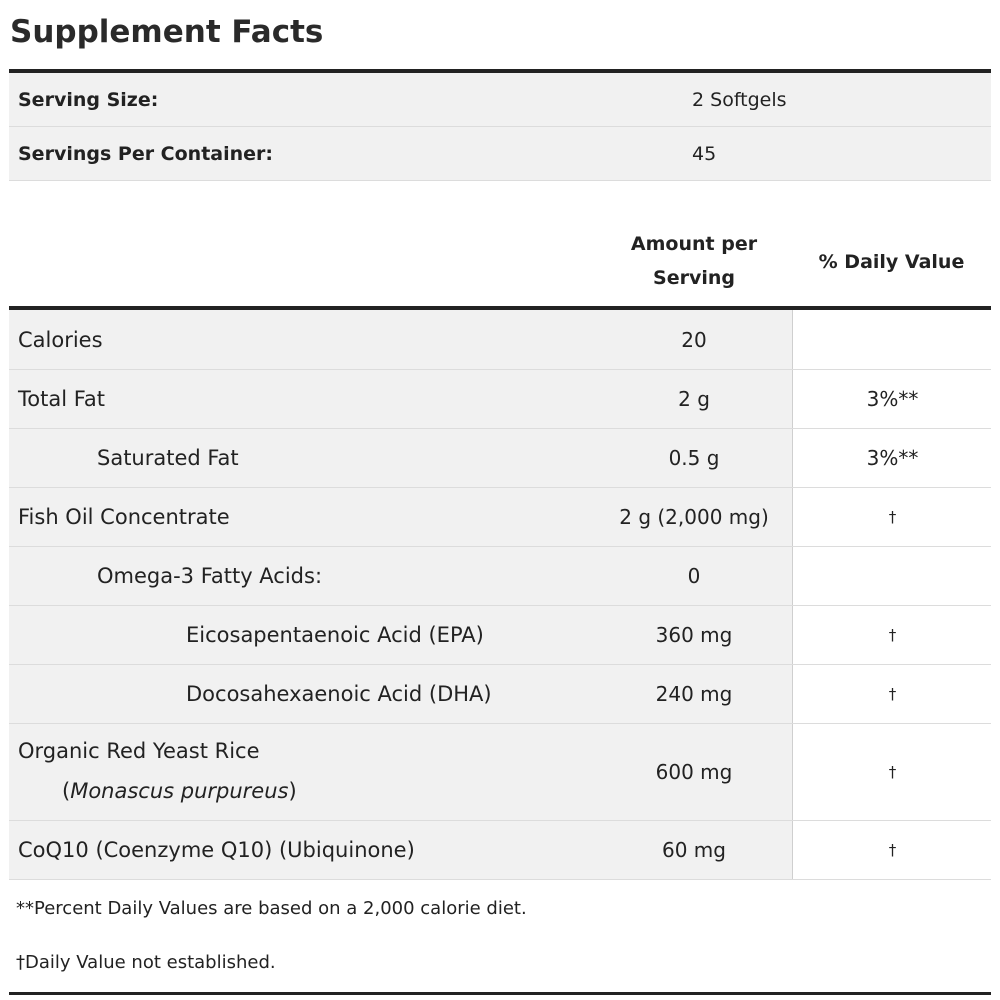 The width and height of the screenshot is (1000, 1000). I want to click on nutrient-latin-name: (Monascus purpureus), so click(157, 791).